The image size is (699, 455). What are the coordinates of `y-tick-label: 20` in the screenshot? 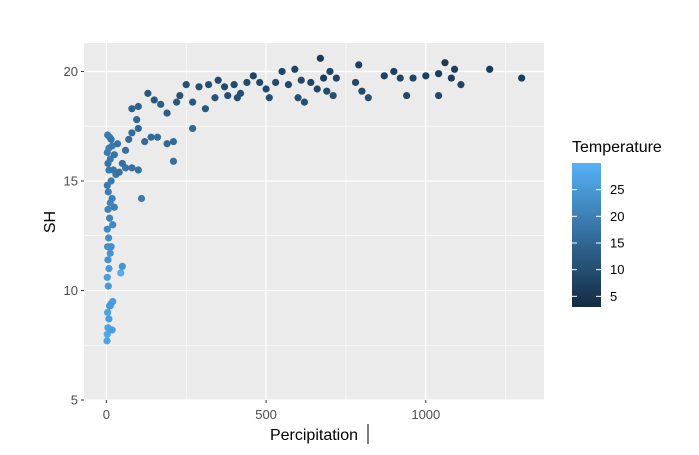 It's located at (71, 71).